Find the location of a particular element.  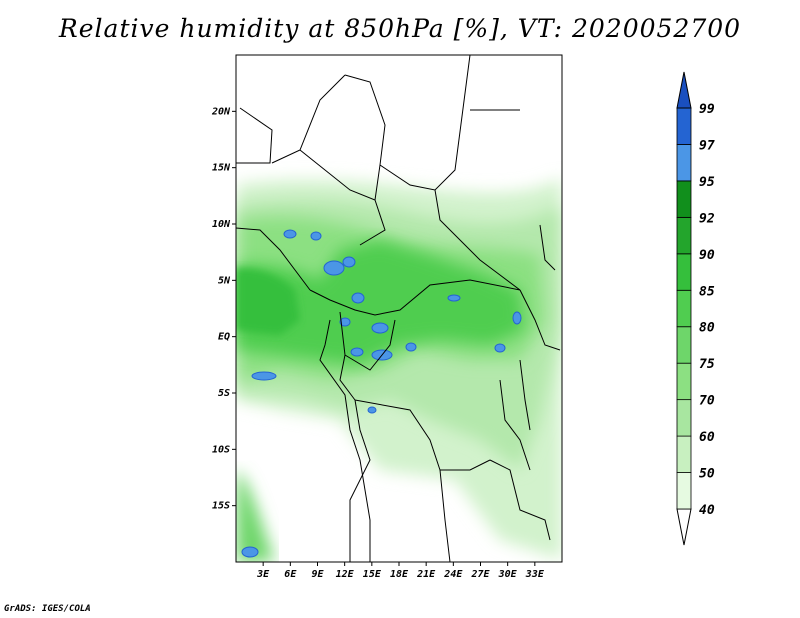

lon-tick-label: 21E is located at coordinates (426, 574).